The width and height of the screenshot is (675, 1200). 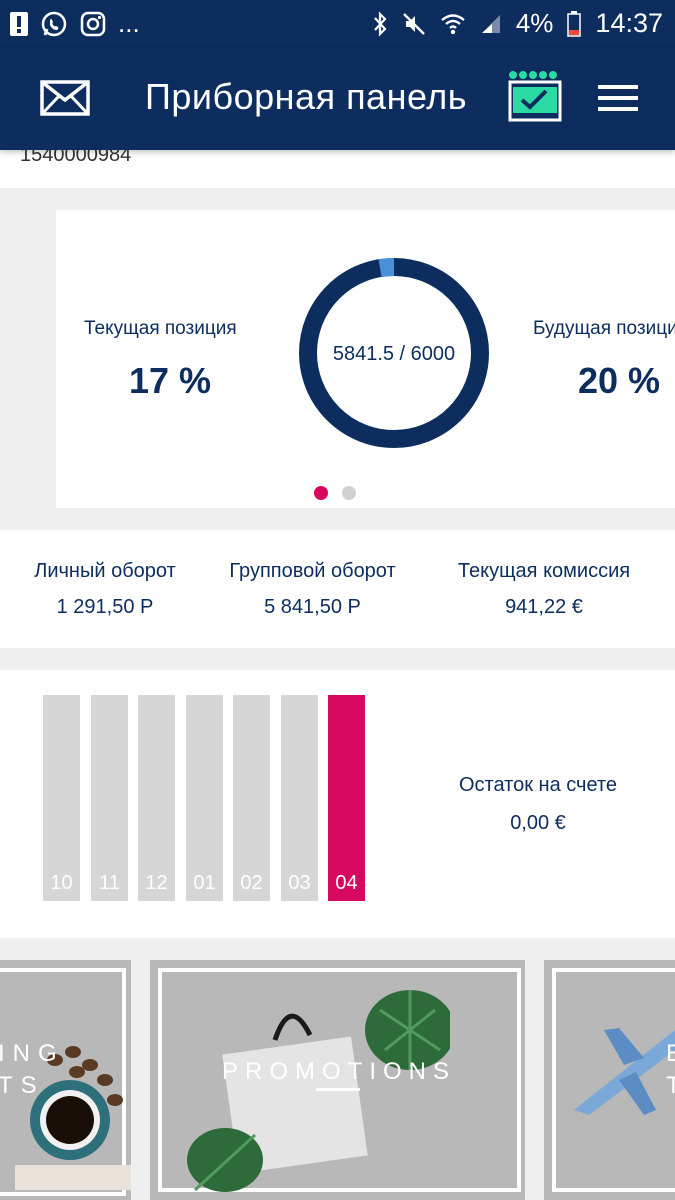 What do you see at coordinates (544, 589) in the screenshot?
I see `current-commission: Текущая комиссия 941,22 €` at bounding box center [544, 589].